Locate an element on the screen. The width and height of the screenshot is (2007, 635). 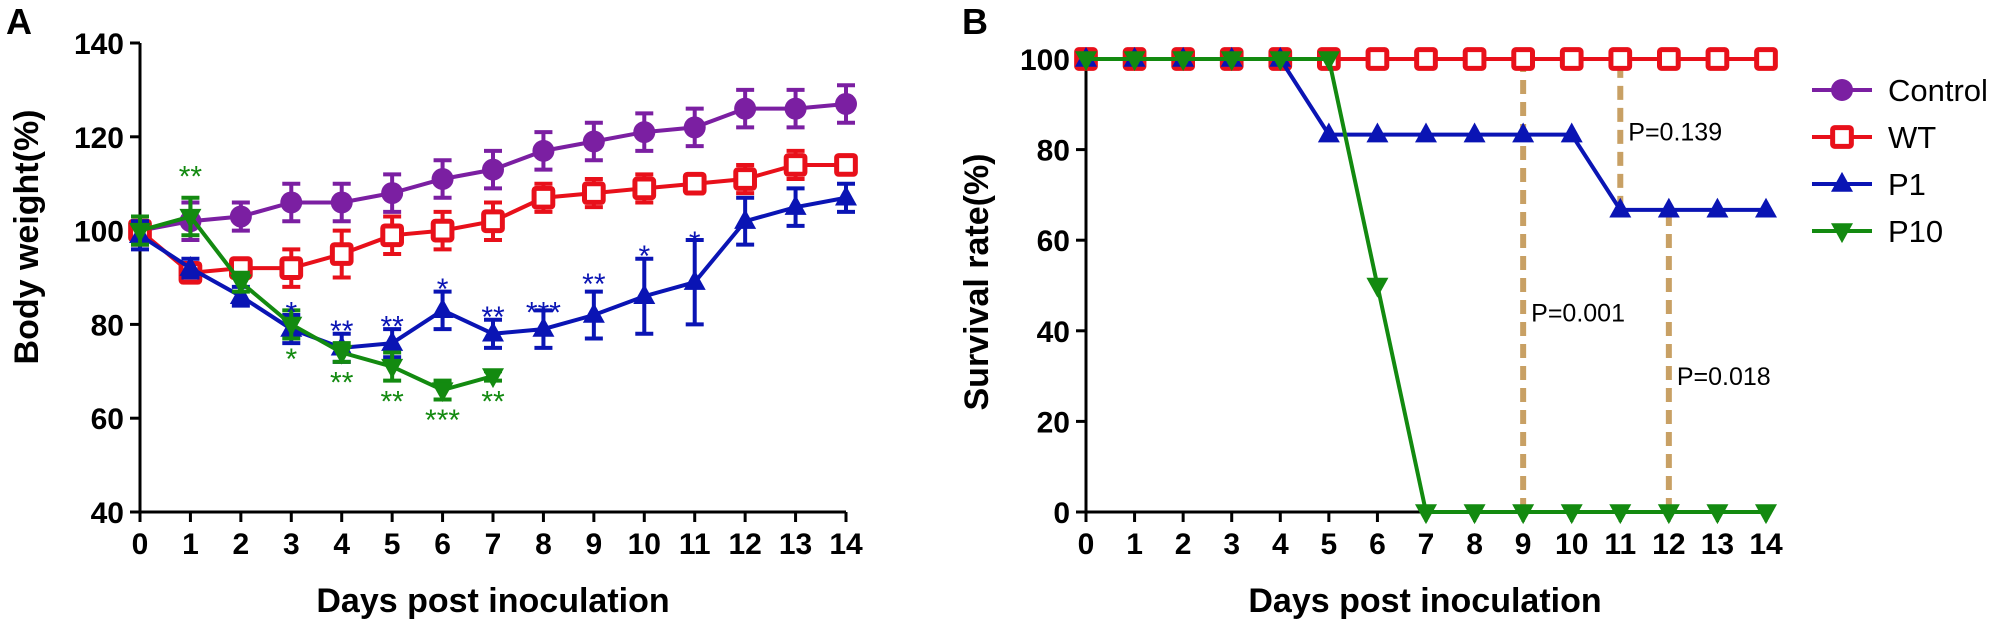
panel-b-x-tick-label: 7 is located at coordinates (1426, 544).